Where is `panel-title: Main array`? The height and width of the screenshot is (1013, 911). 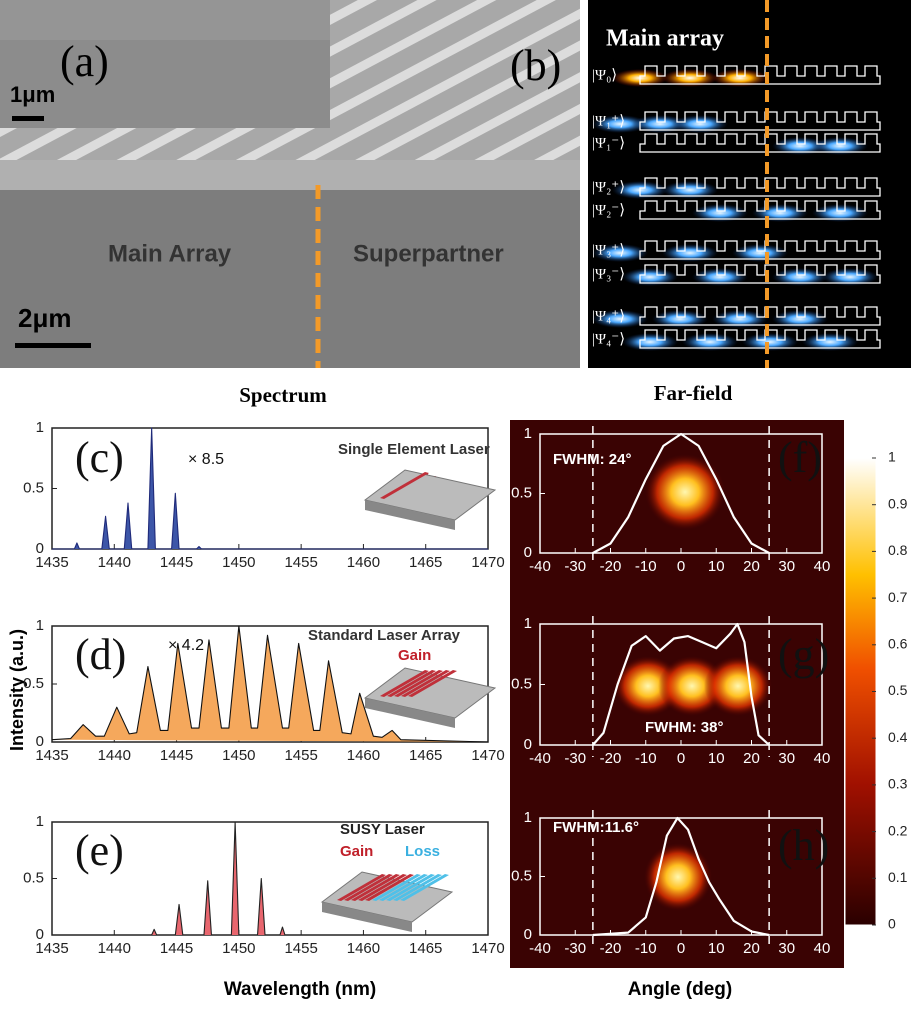 panel-title: Main array is located at coordinates (665, 39).